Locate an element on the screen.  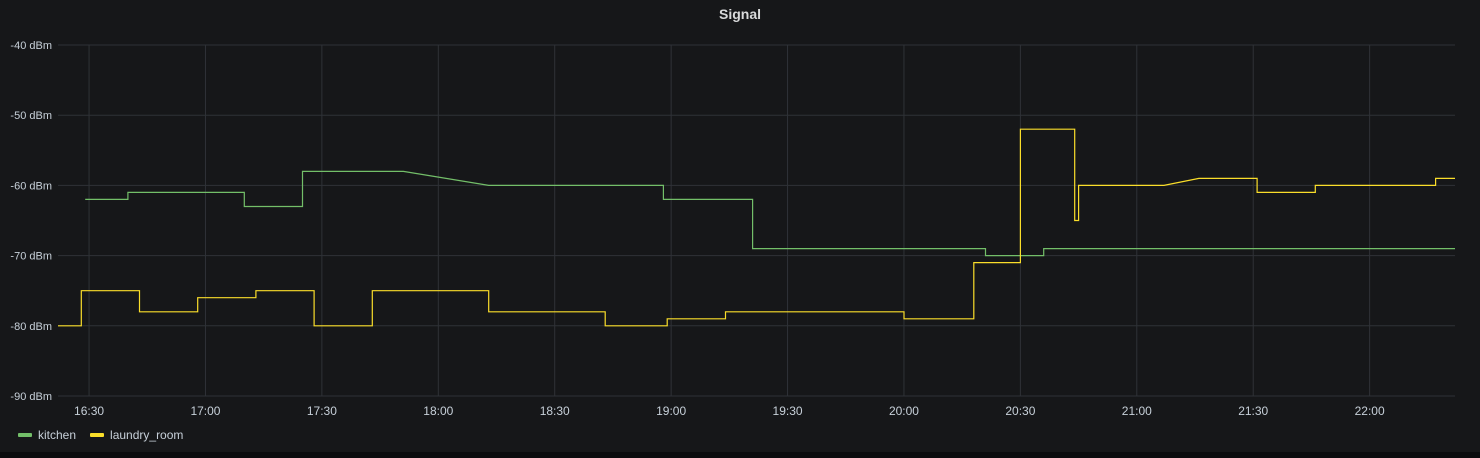
x-tick-label: 22:00 is located at coordinates (1370, 411).